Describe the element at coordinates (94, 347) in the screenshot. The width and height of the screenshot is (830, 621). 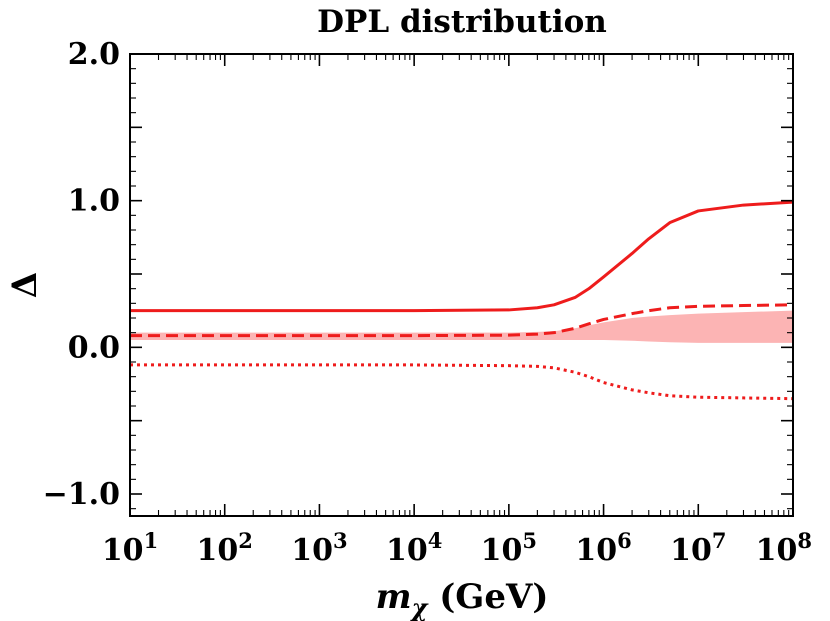
I see `y-tick-label: 0.0` at that location.